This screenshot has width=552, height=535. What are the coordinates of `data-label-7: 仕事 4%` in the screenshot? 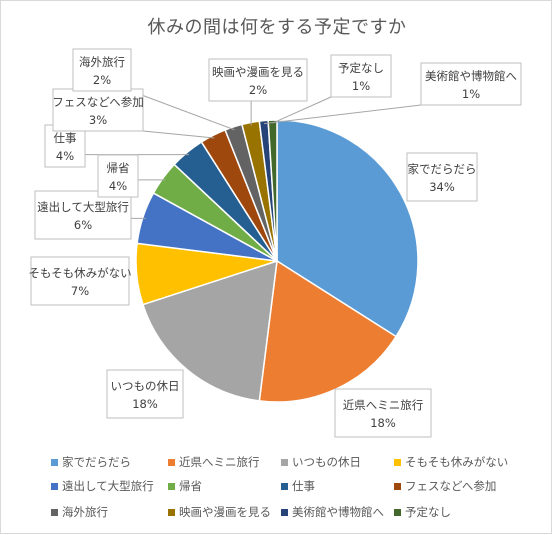 It's located at (65, 146).